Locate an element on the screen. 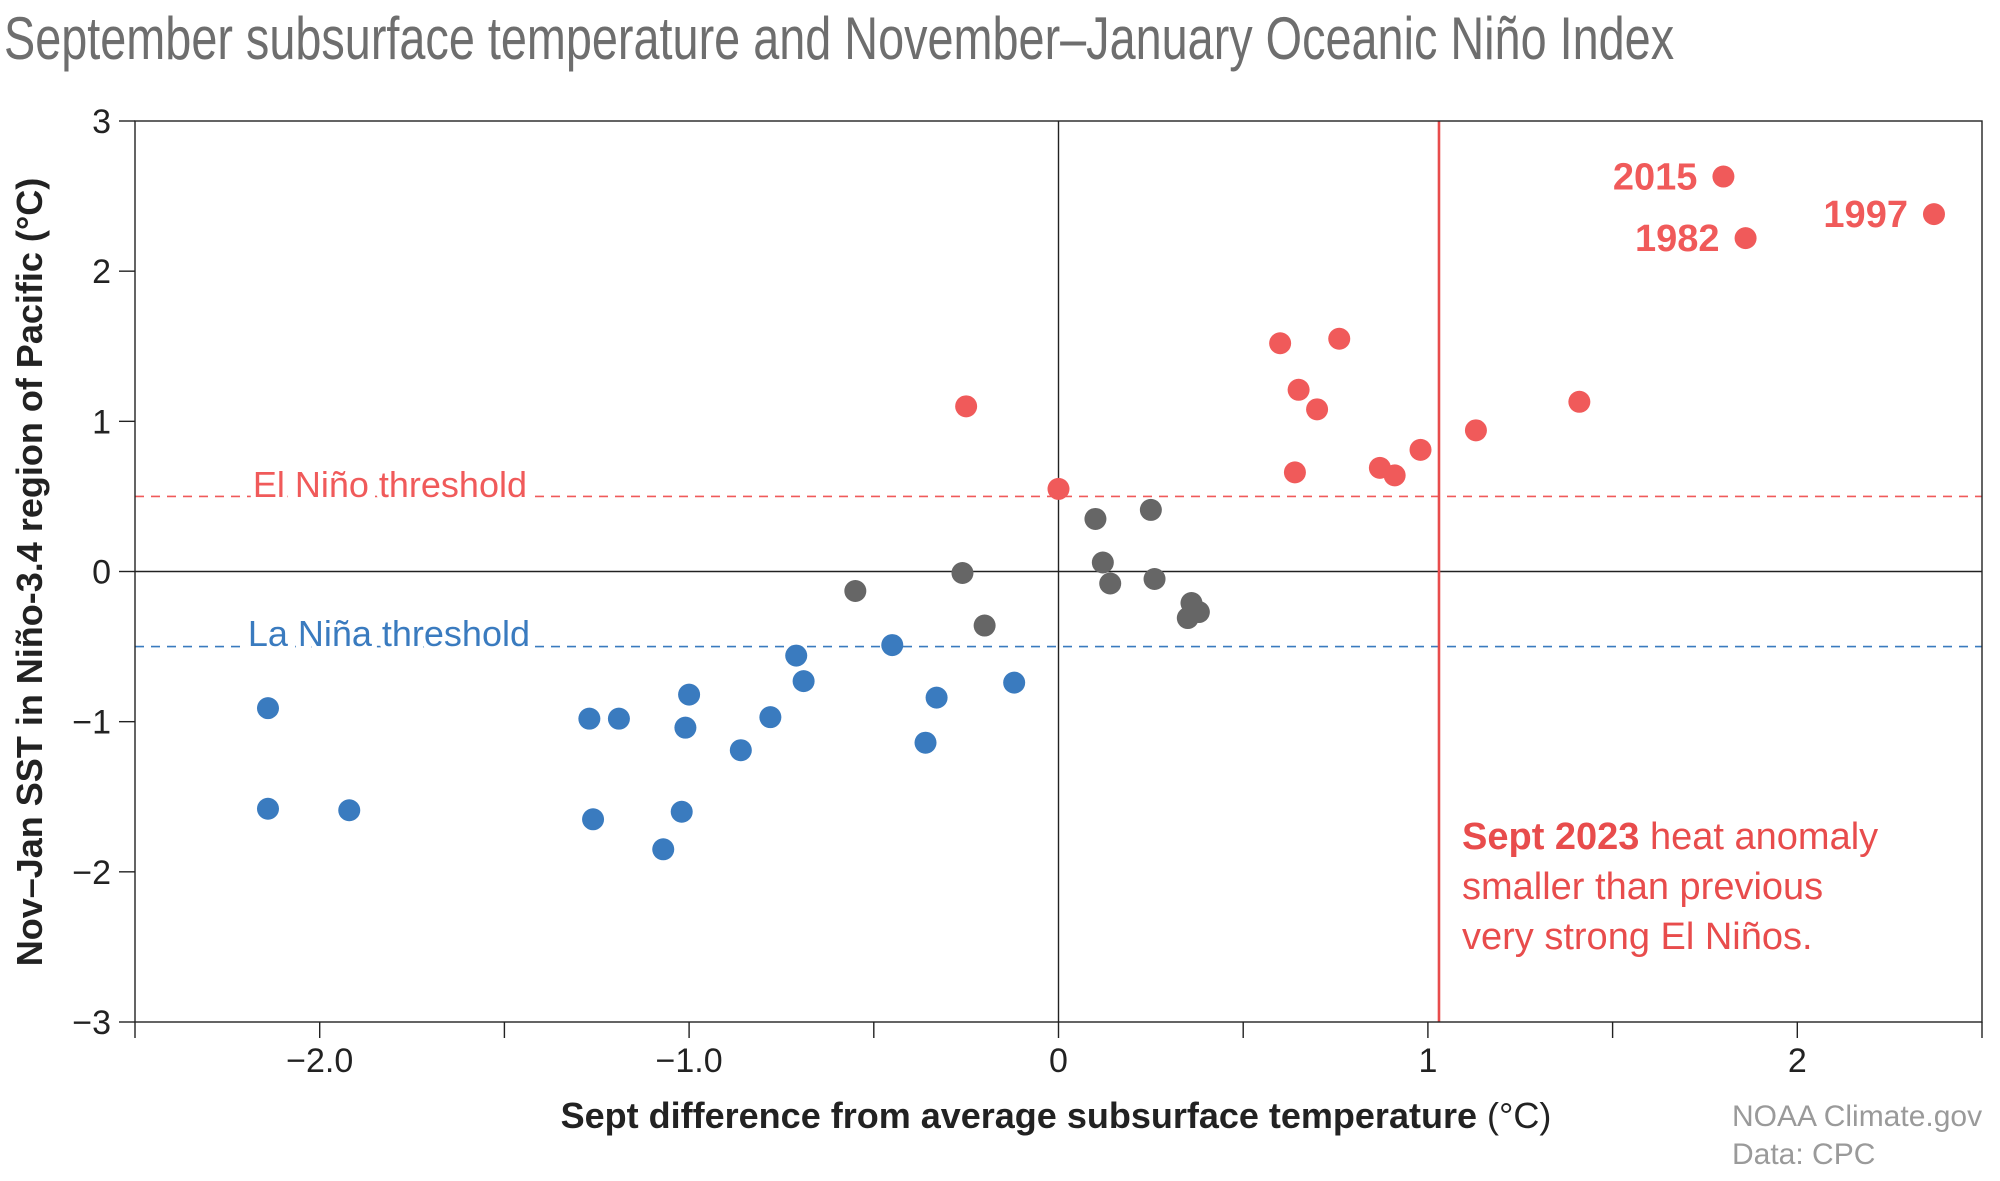 This screenshot has width=2000, height=1181. y-tick-label: 2 is located at coordinates (101, 272).